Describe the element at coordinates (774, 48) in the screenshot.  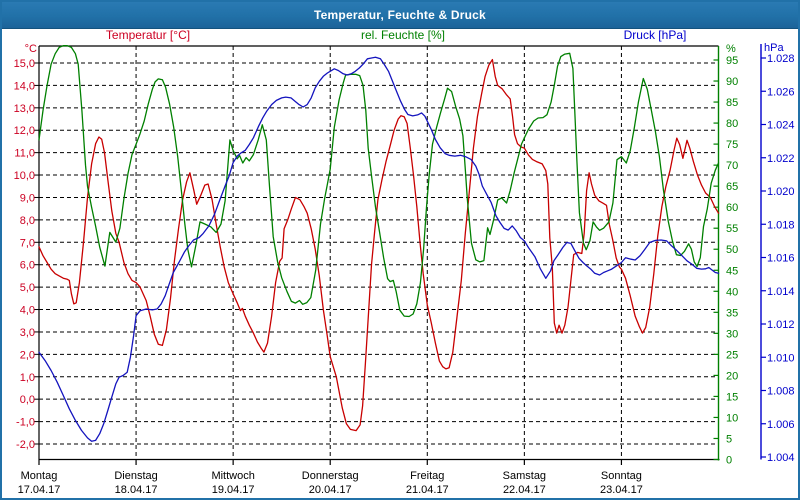
I see `pressure-axis-unit: hPa` at that location.